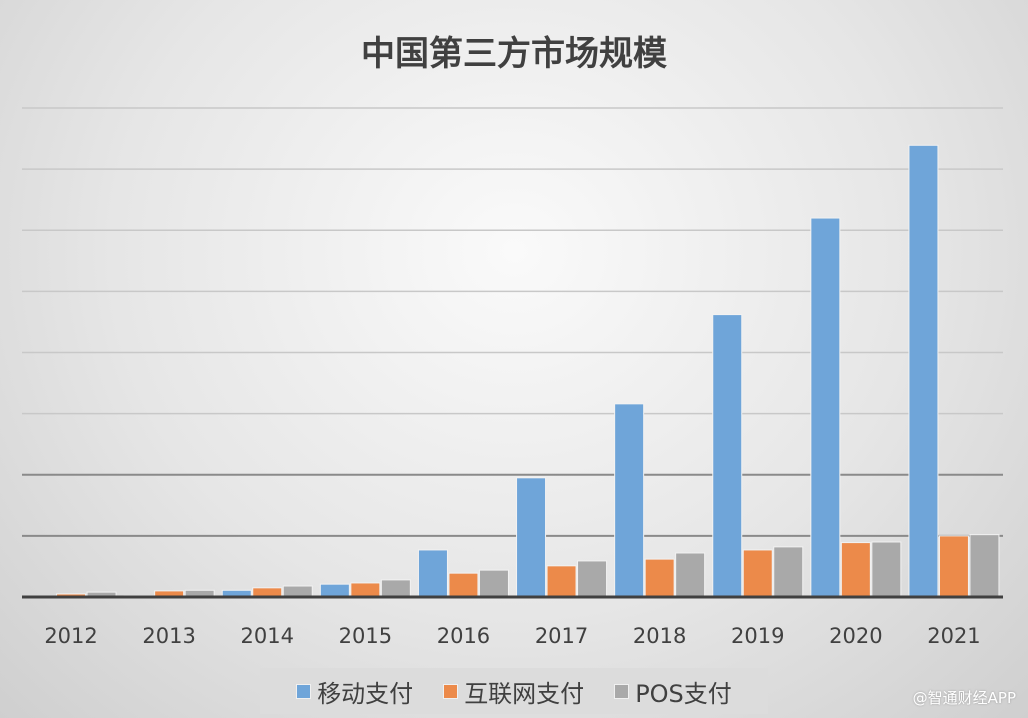  Describe the element at coordinates (168, 636) in the screenshot. I see `x-tick-label: 2013` at that location.